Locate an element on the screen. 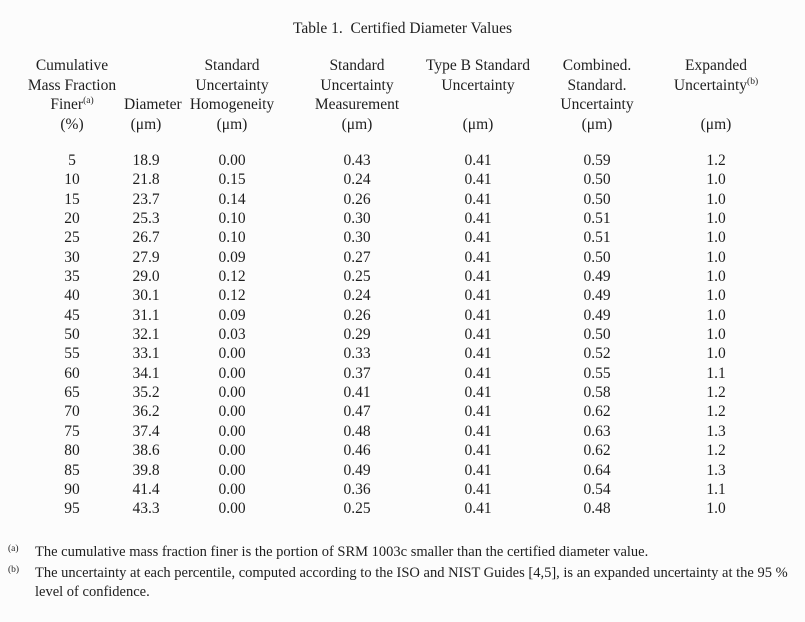 This screenshot has width=805, height=622. table-cell: 0.43 is located at coordinates (357, 160).